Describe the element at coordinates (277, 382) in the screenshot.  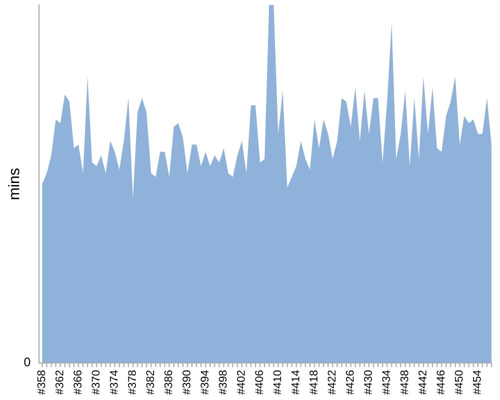
I see `x-tick-label: #410` at that location.